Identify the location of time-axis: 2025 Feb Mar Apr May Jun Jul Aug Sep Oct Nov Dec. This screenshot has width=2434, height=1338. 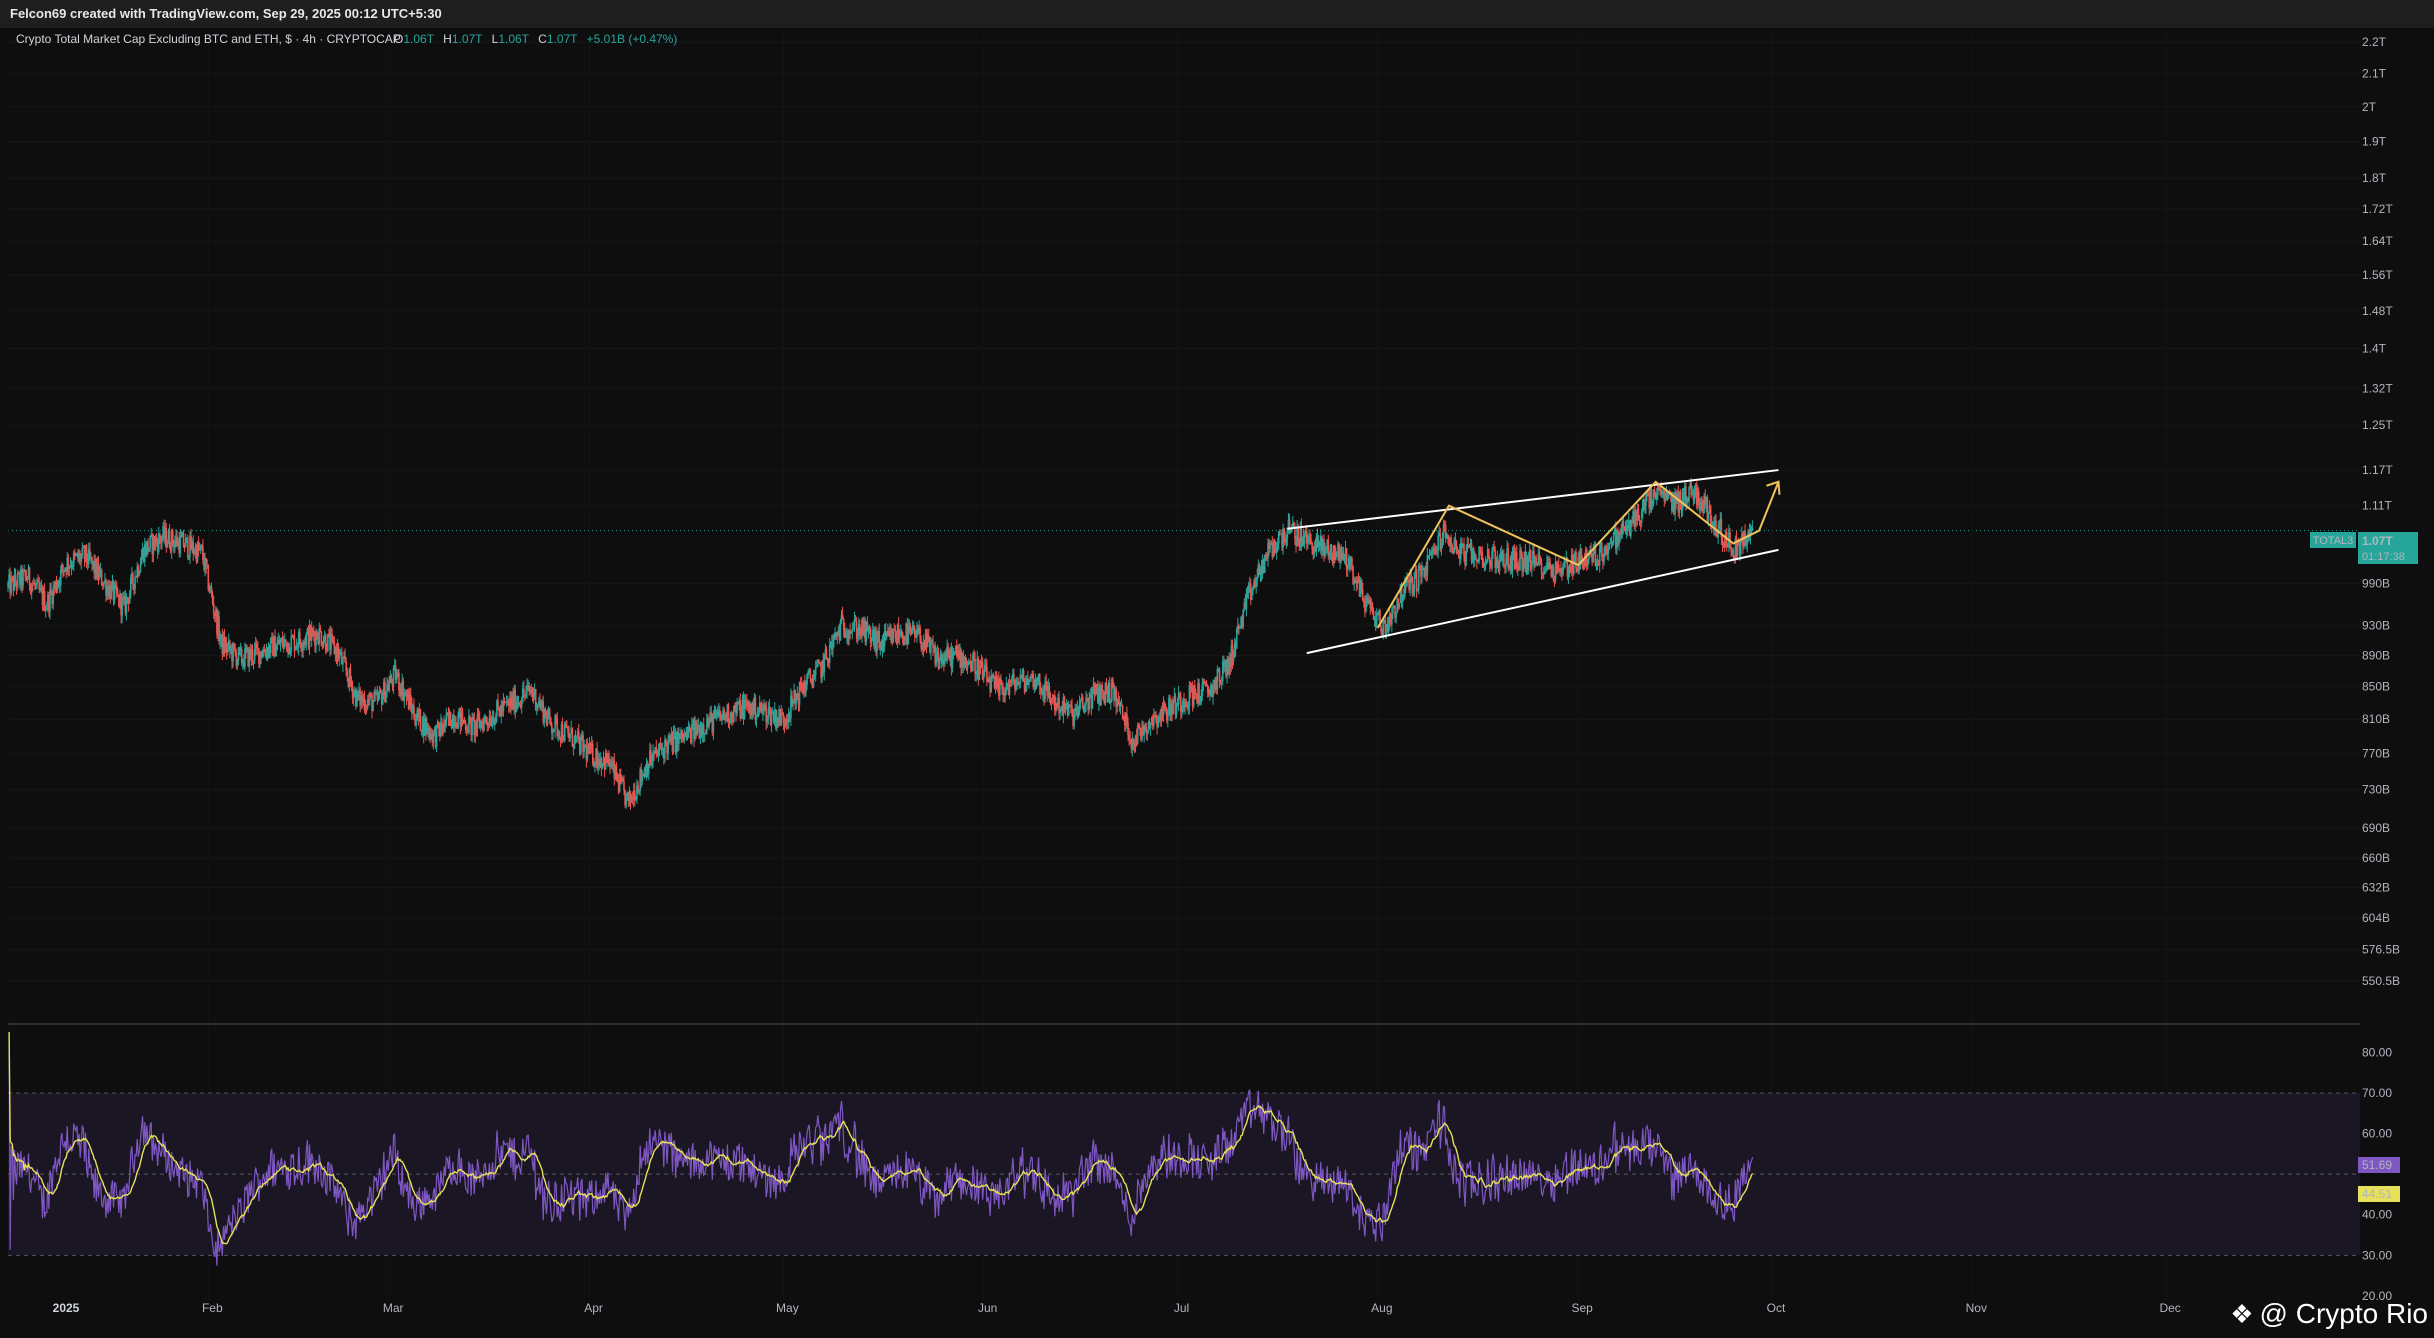
(1117, 1308).